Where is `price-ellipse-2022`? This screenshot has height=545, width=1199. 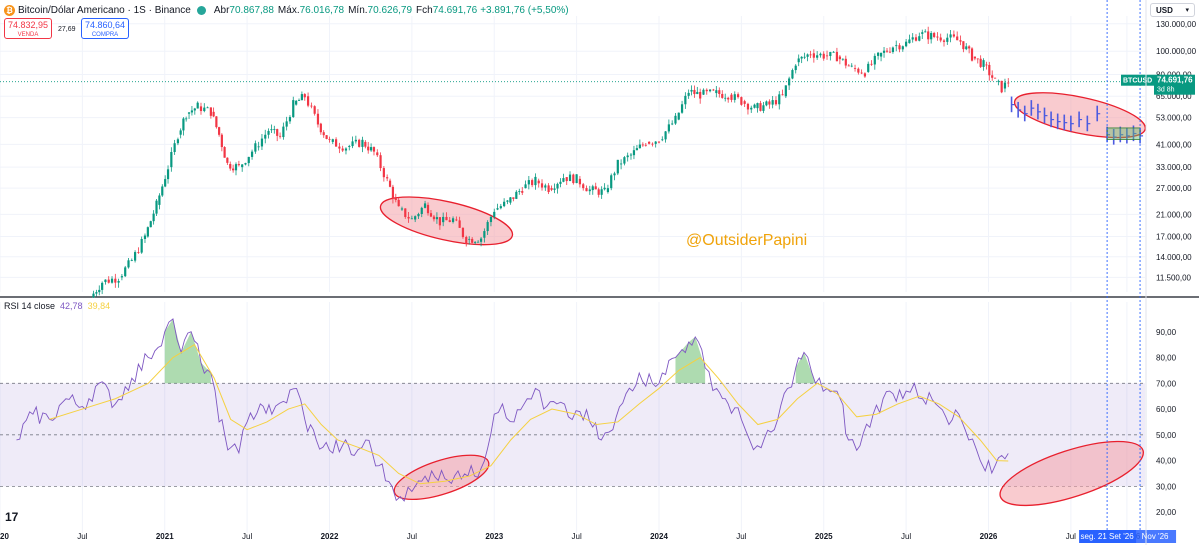 price-ellipse-2022 is located at coordinates (446, 221).